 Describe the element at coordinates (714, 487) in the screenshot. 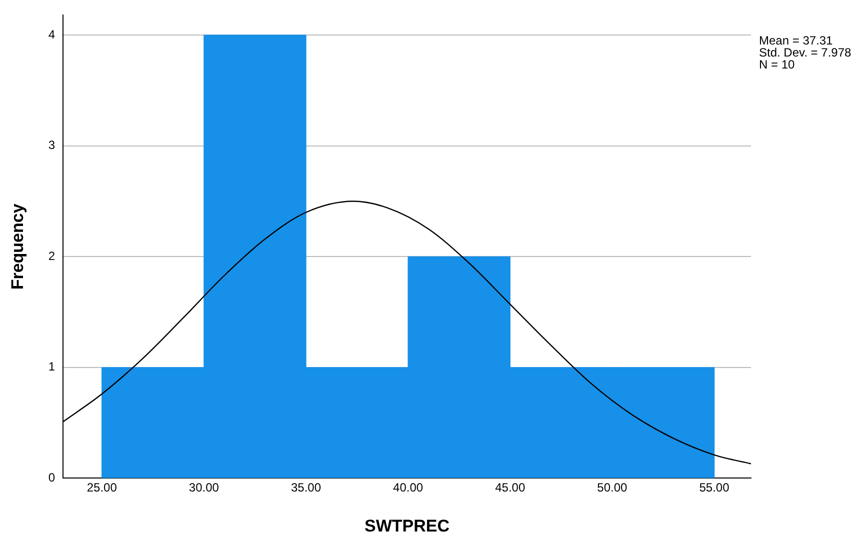

I see `x-tick-label: 55.00` at that location.